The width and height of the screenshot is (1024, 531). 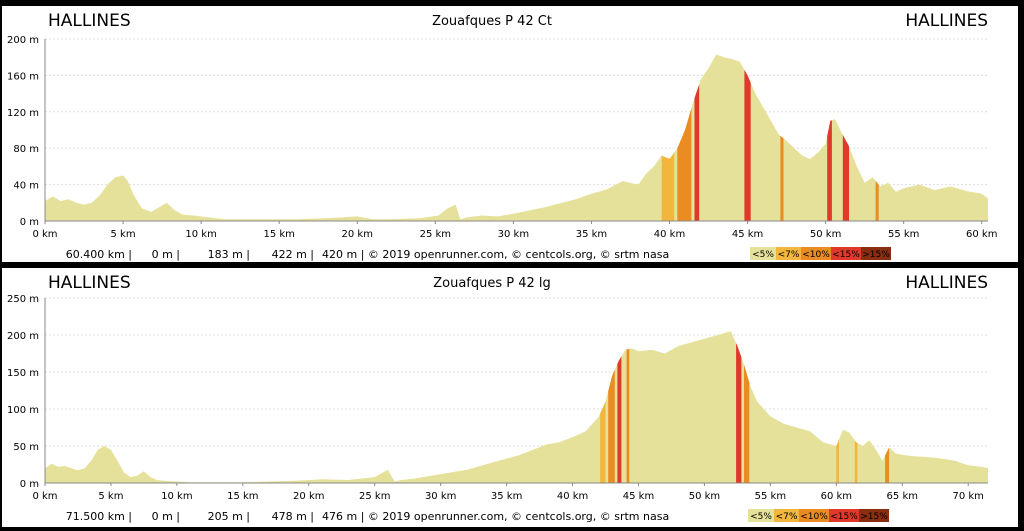 What do you see at coordinates (23, 373) in the screenshot?
I see `y-tick-label: 150 m` at bounding box center [23, 373].